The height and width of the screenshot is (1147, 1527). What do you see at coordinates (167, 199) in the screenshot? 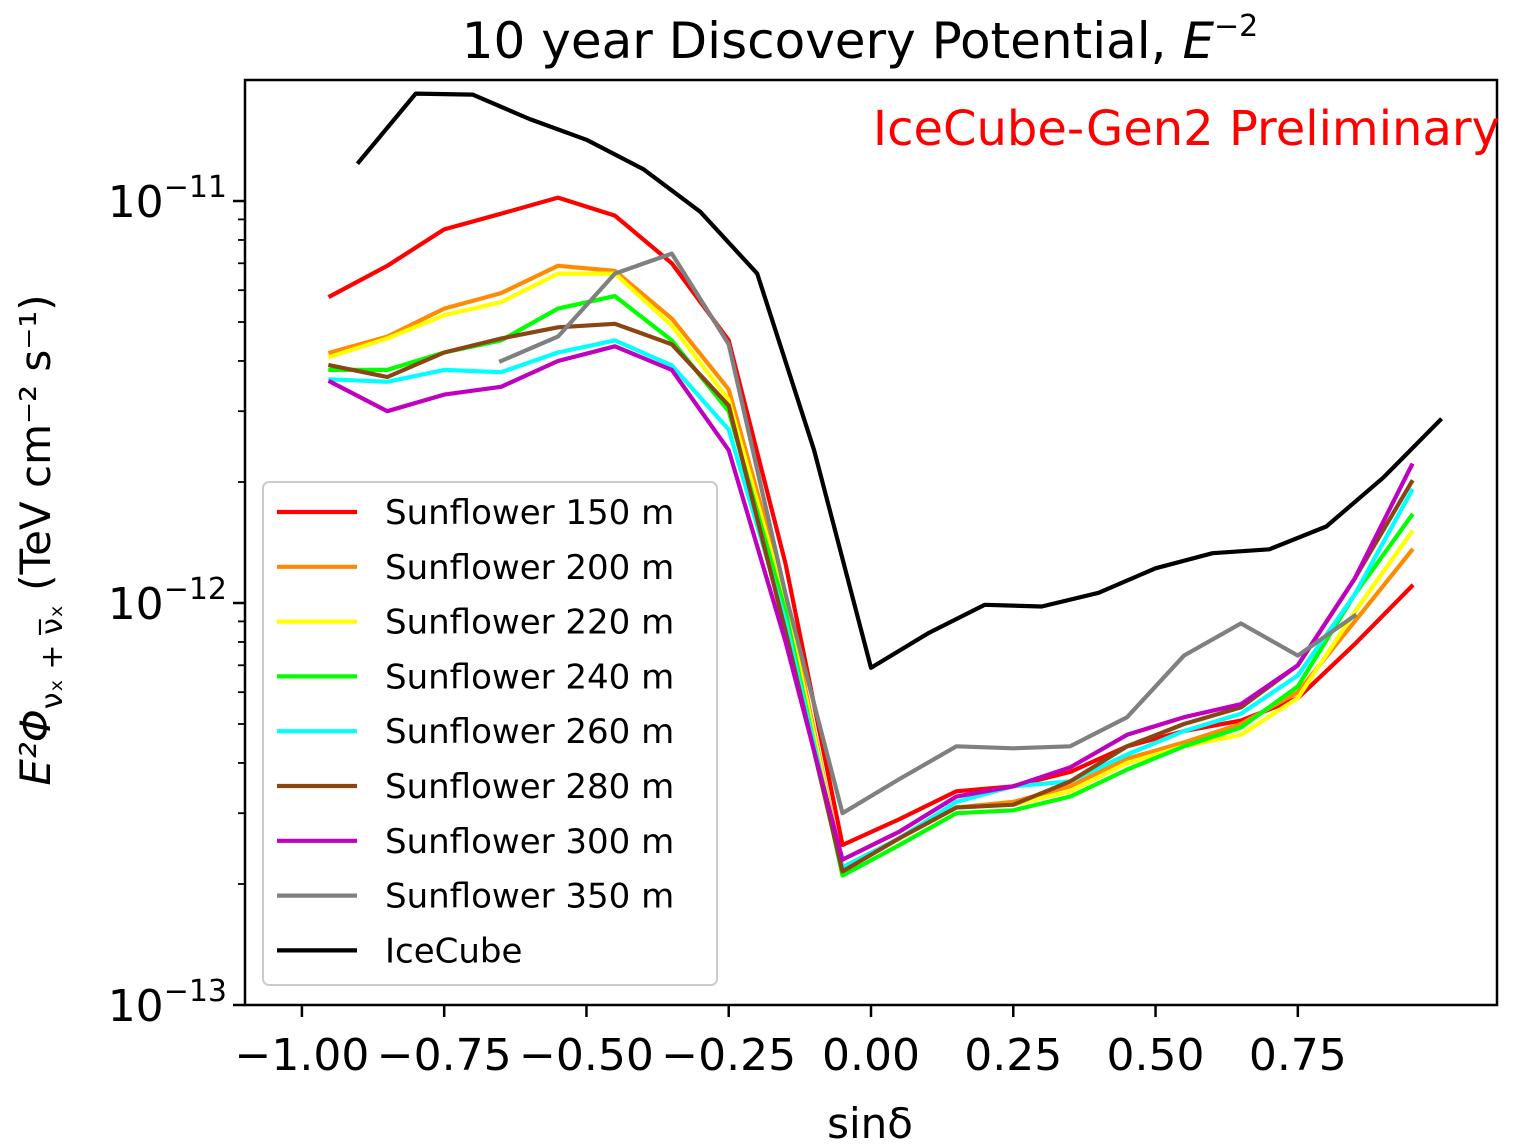
I see `y-tick-label: 10−11` at bounding box center [167, 199].